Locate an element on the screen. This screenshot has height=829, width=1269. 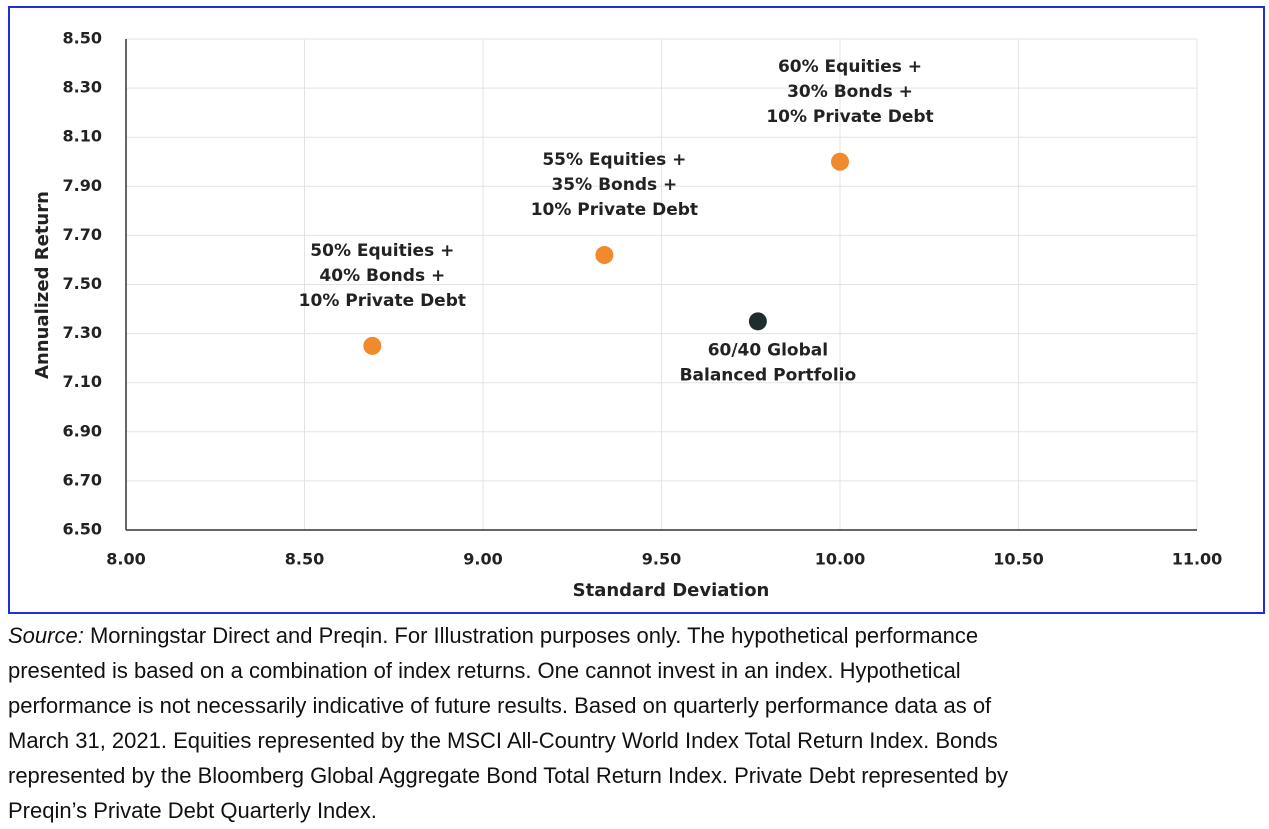
point-label: 30% Bonds + is located at coordinates (850, 92).